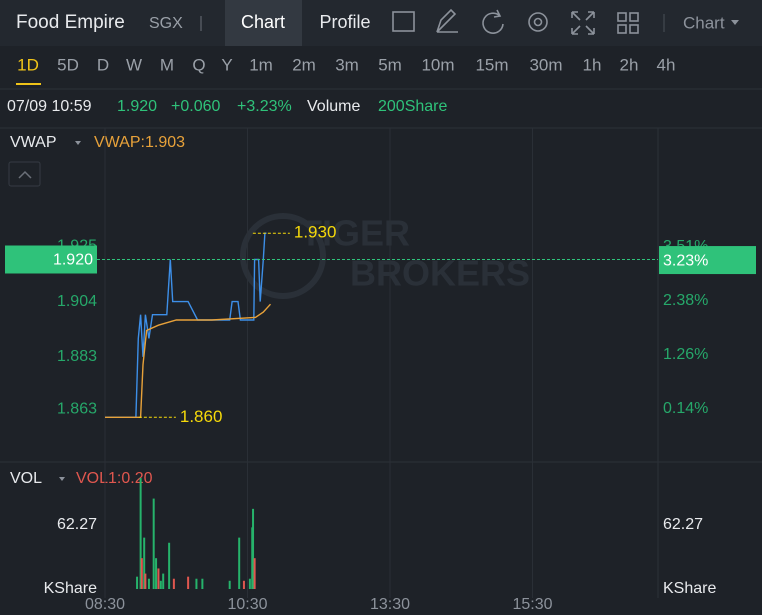  What do you see at coordinates (437, 64) in the screenshot?
I see `period-option: 10m` at bounding box center [437, 64].